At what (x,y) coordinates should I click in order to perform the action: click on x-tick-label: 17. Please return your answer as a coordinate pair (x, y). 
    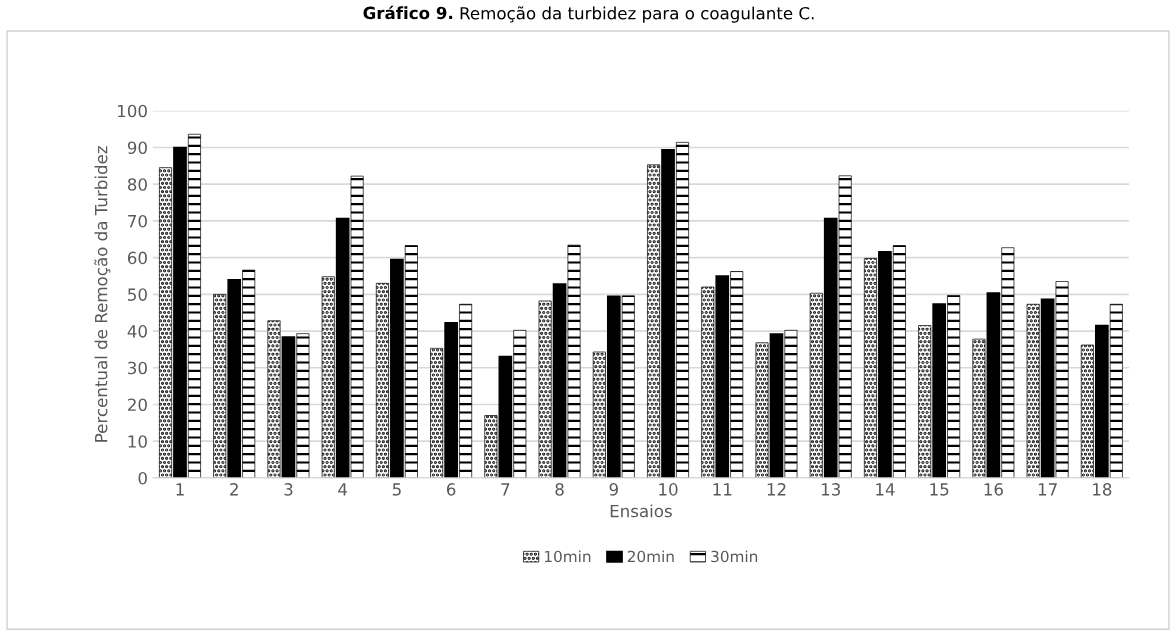
    Looking at the image, I should click on (1047, 489).